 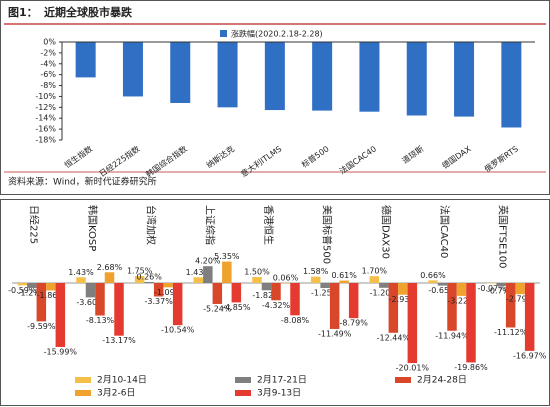 I want to click on data-label: -1.09%, so click(x=168, y=292).